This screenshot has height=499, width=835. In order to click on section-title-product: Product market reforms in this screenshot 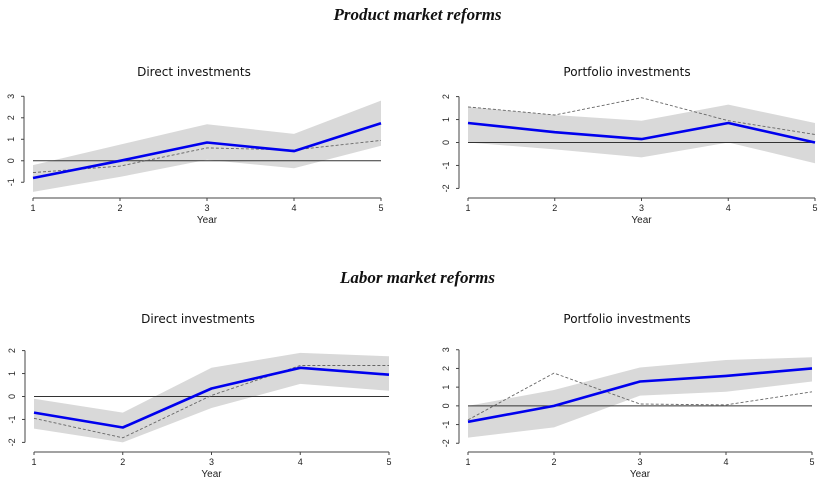, I will do `click(417, 14)`.